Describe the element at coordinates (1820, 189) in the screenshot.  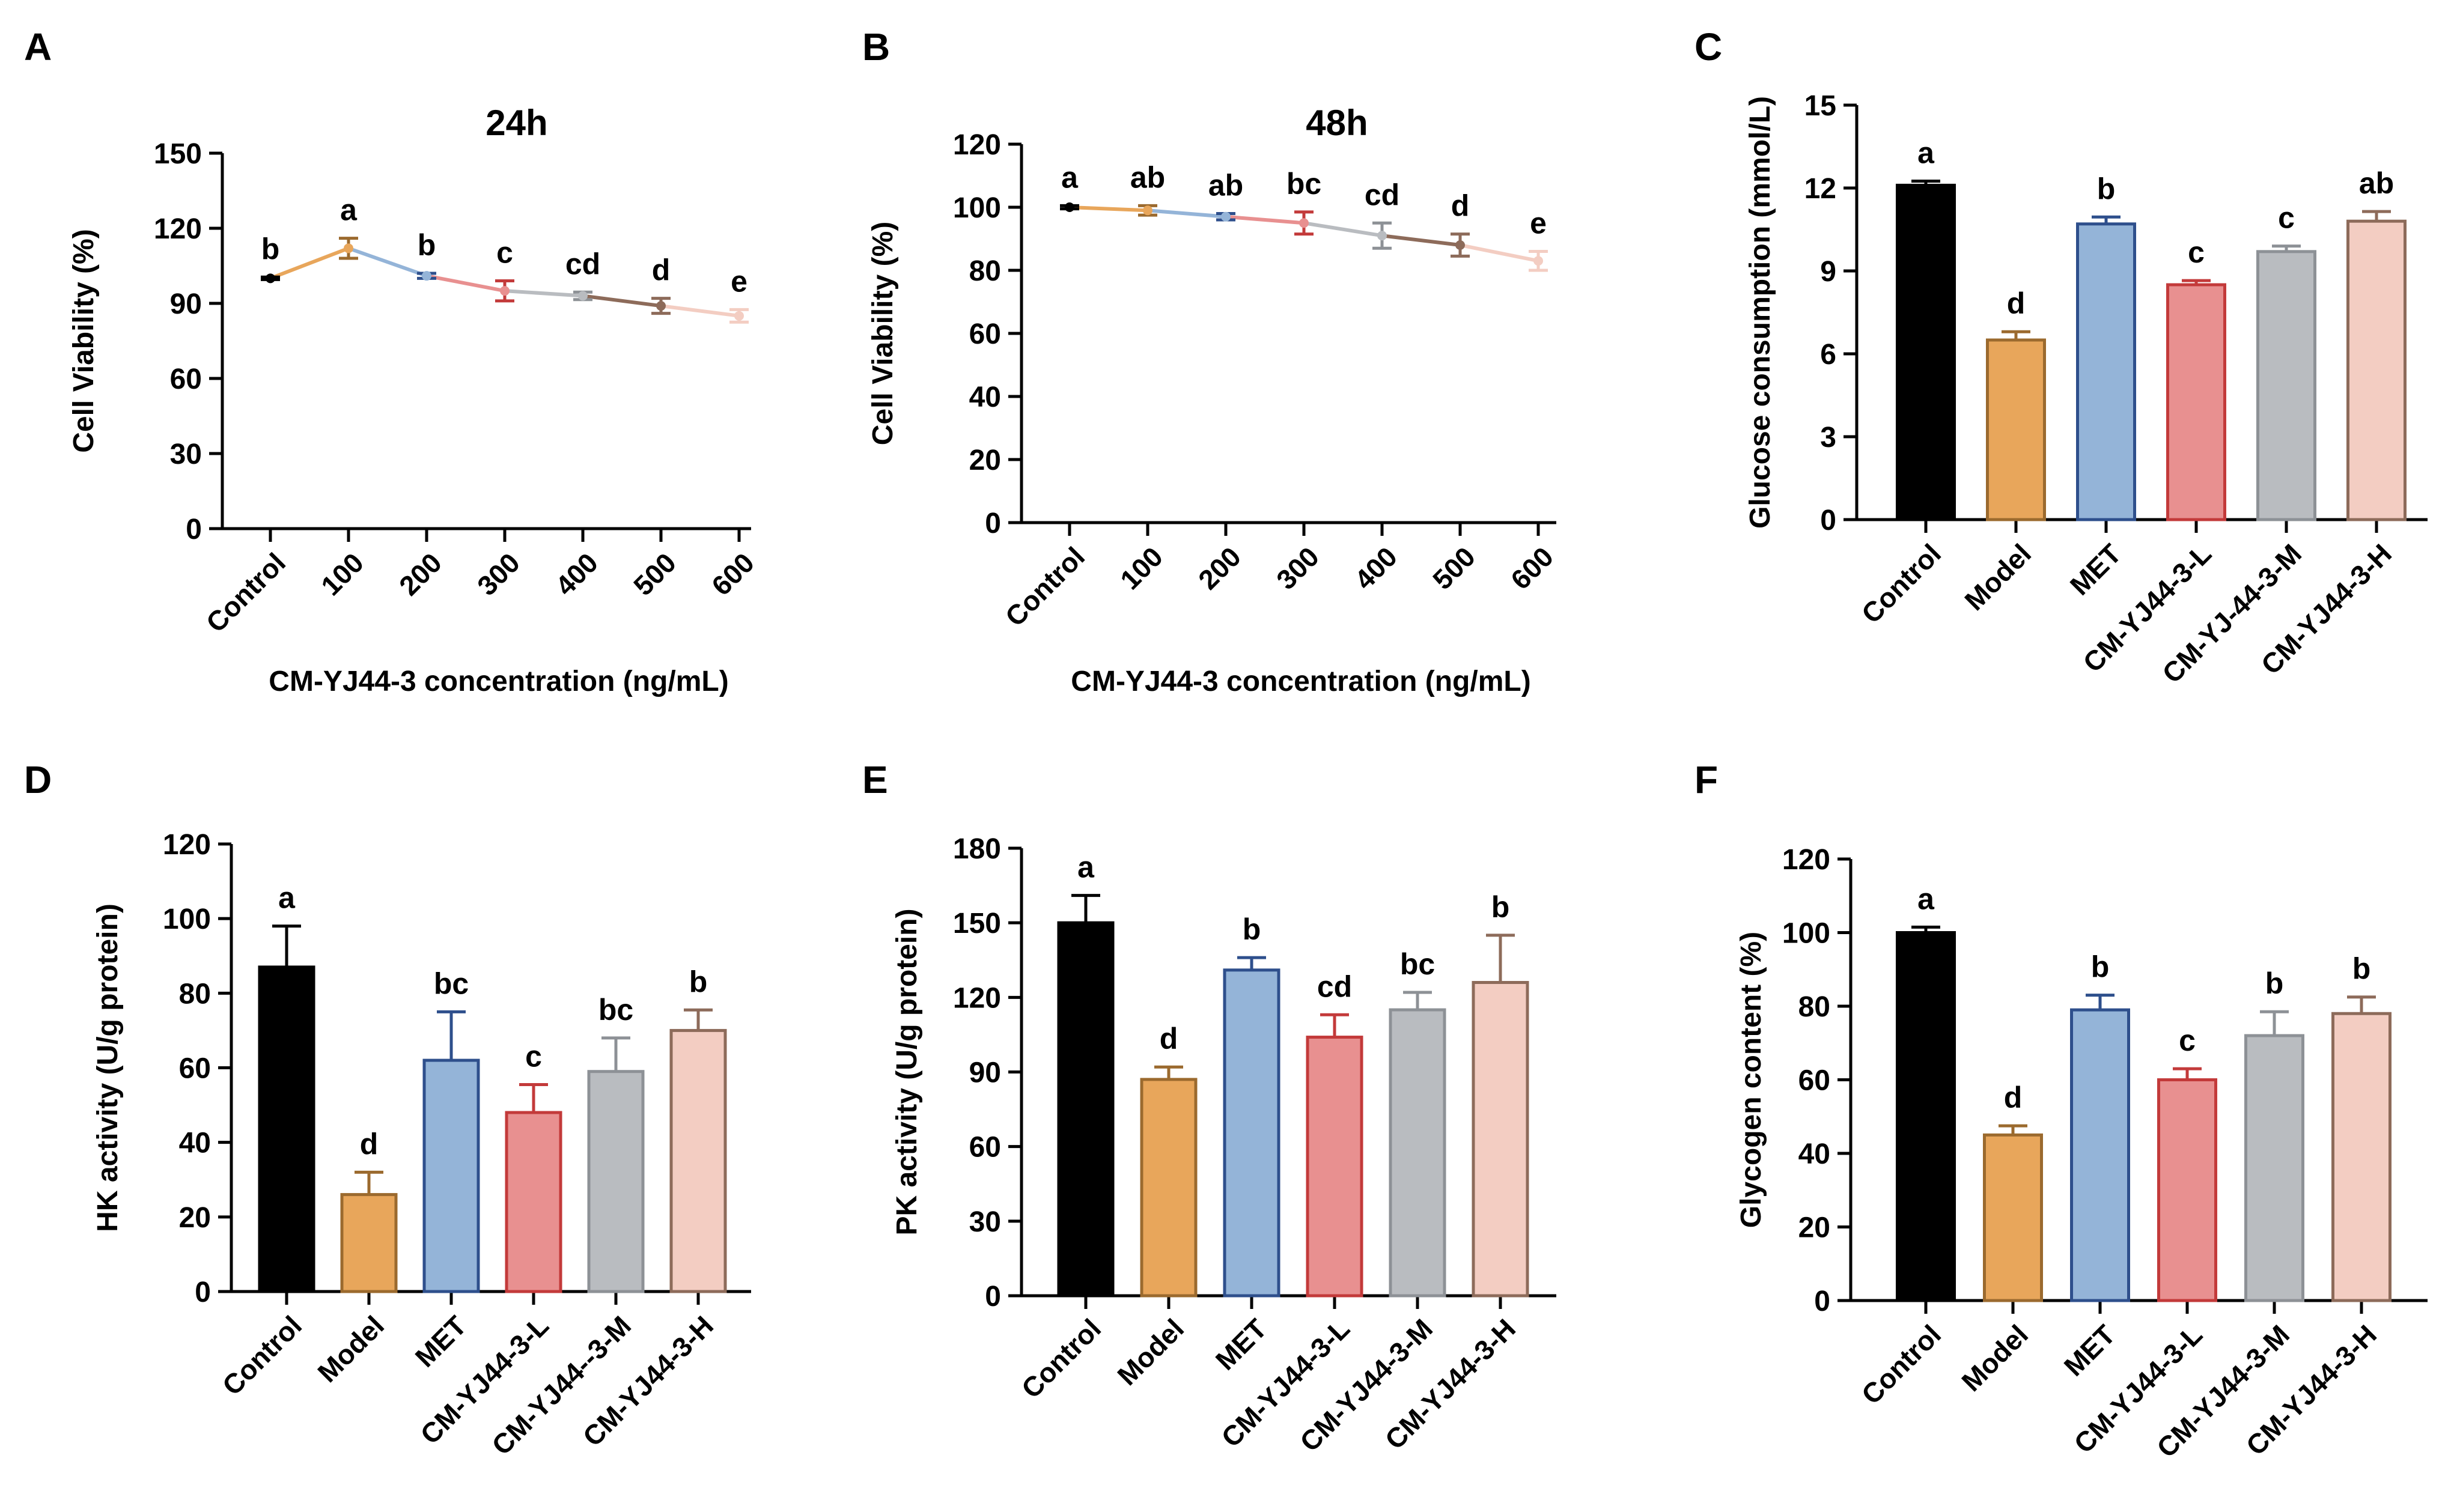
I see `y-tick-label: 12` at that location.